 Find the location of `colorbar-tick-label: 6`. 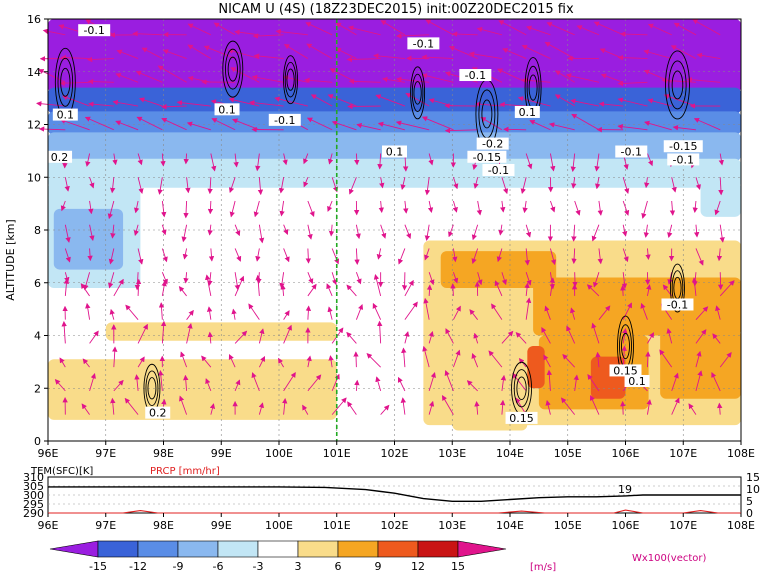

colorbar-tick-label: 6 is located at coordinates (338, 566).